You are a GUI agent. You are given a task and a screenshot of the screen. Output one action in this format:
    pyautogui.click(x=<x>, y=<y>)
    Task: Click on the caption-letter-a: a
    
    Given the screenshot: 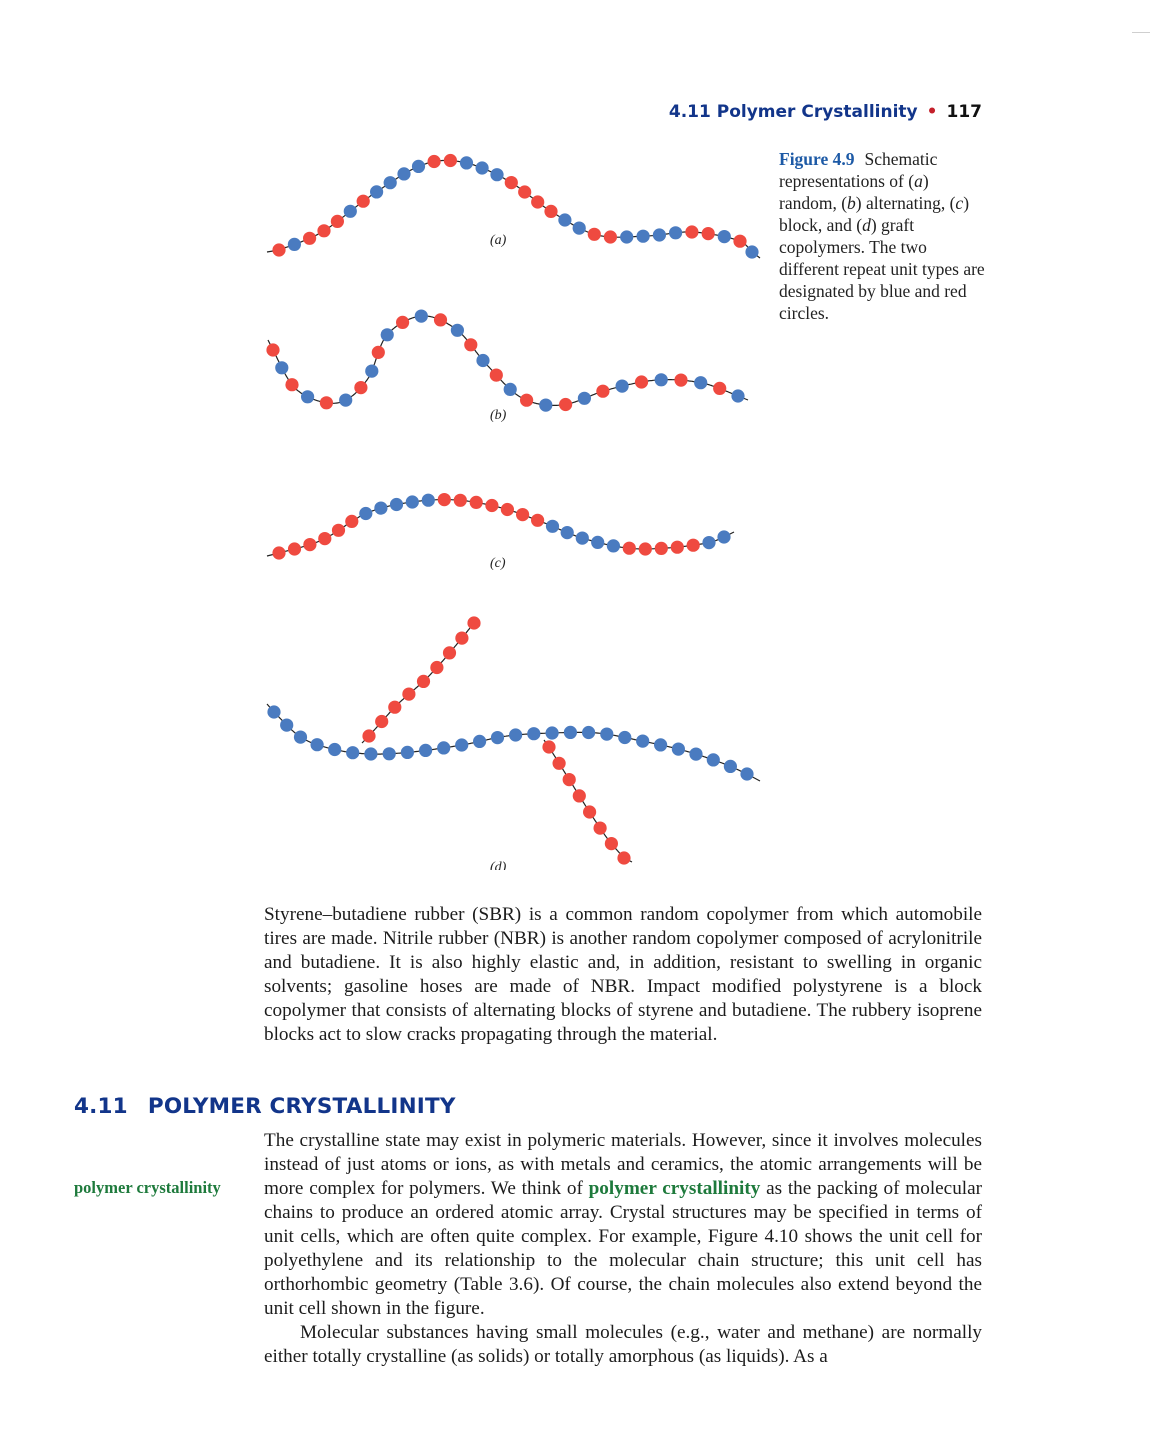 What is the action you would take?
    pyautogui.click(x=918, y=181)
    